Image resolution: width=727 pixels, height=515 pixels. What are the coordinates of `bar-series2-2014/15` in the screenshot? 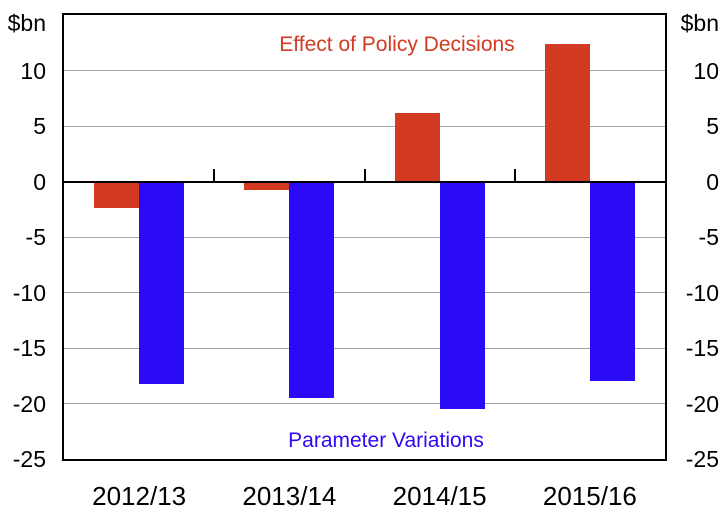 It's located at (462, 295).